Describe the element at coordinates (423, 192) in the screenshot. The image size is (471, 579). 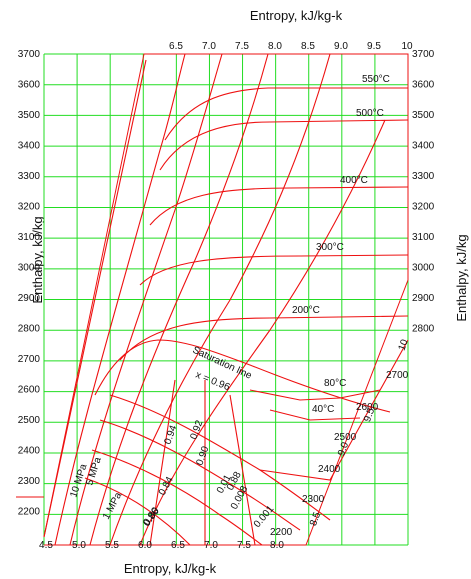
I see `right-enthalpy-ticks: 3700 3600 3500 3400 3300 3200 3100 3000 2900 2800` at that location.